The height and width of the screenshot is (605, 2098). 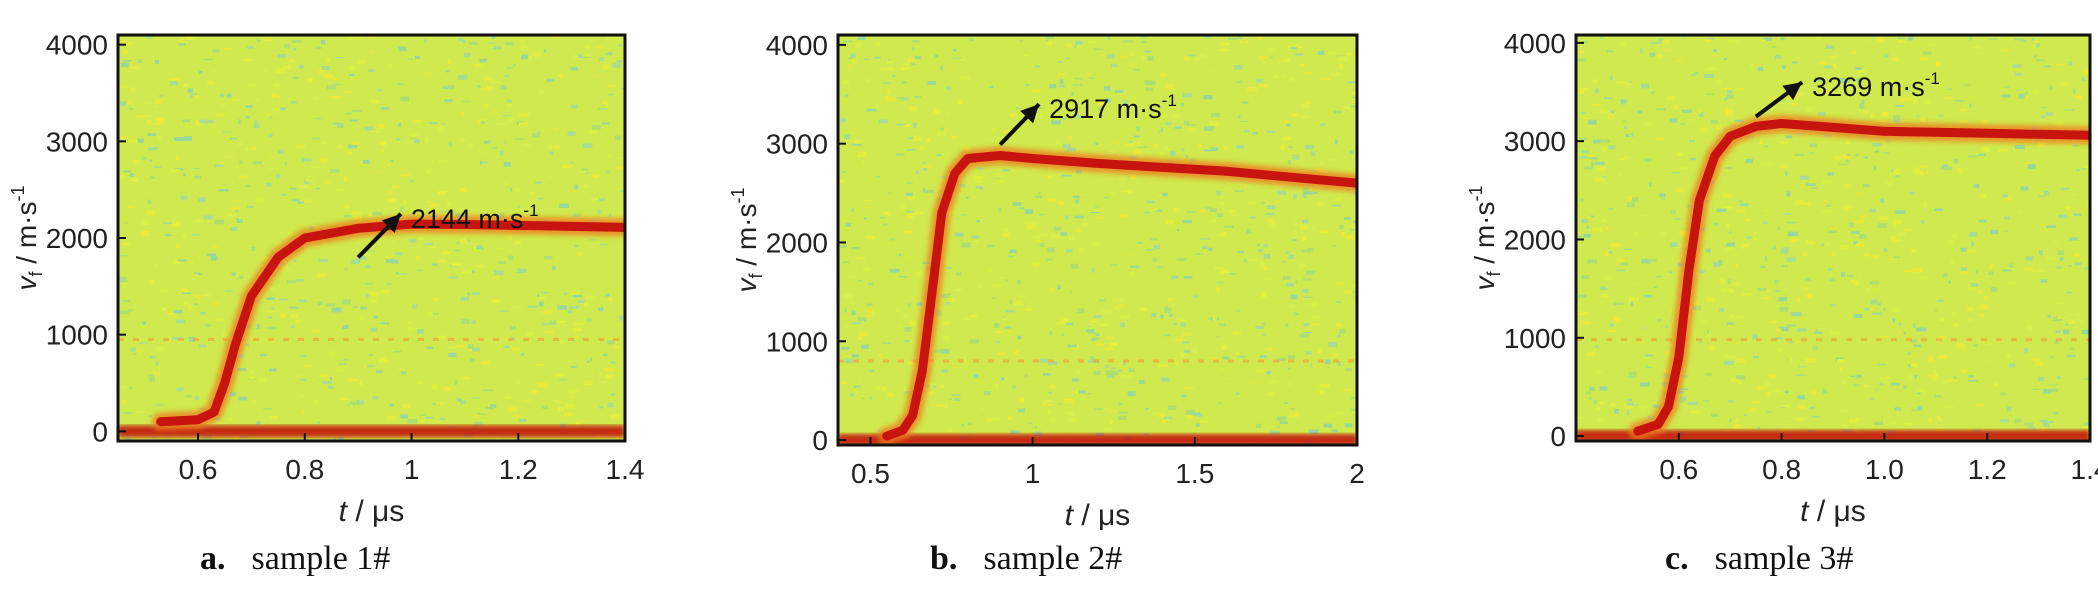 I want to click on y-tick-label: 4000, so click(x=797, y=45).